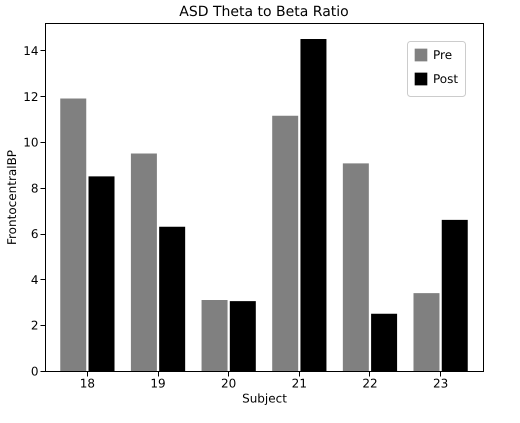 The image size is (520, 423). What do you see at coordinates (30, 97) in the screenshot?
I see `y-tick-label: 12` at bounding box center [30, 97].